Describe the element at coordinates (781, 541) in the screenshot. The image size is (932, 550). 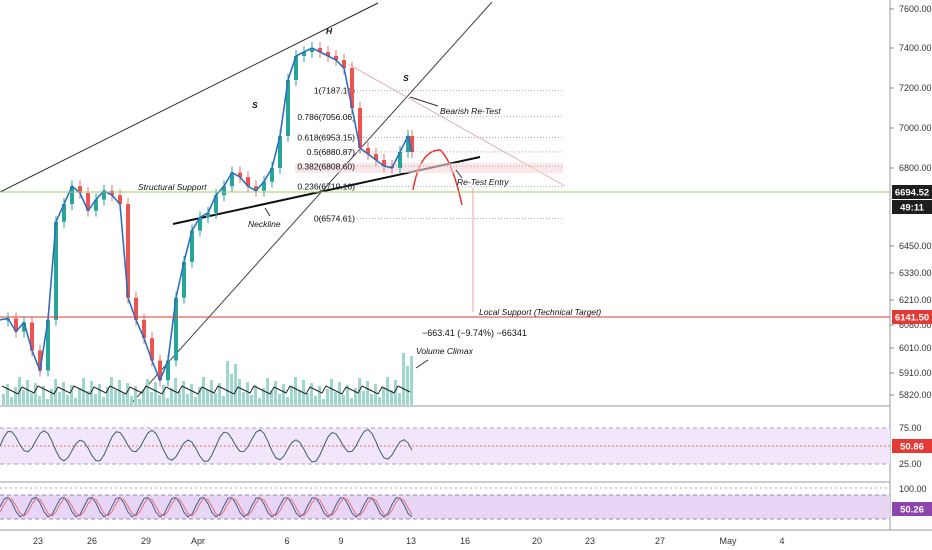
I see `time-tick-label: 4` at that location.